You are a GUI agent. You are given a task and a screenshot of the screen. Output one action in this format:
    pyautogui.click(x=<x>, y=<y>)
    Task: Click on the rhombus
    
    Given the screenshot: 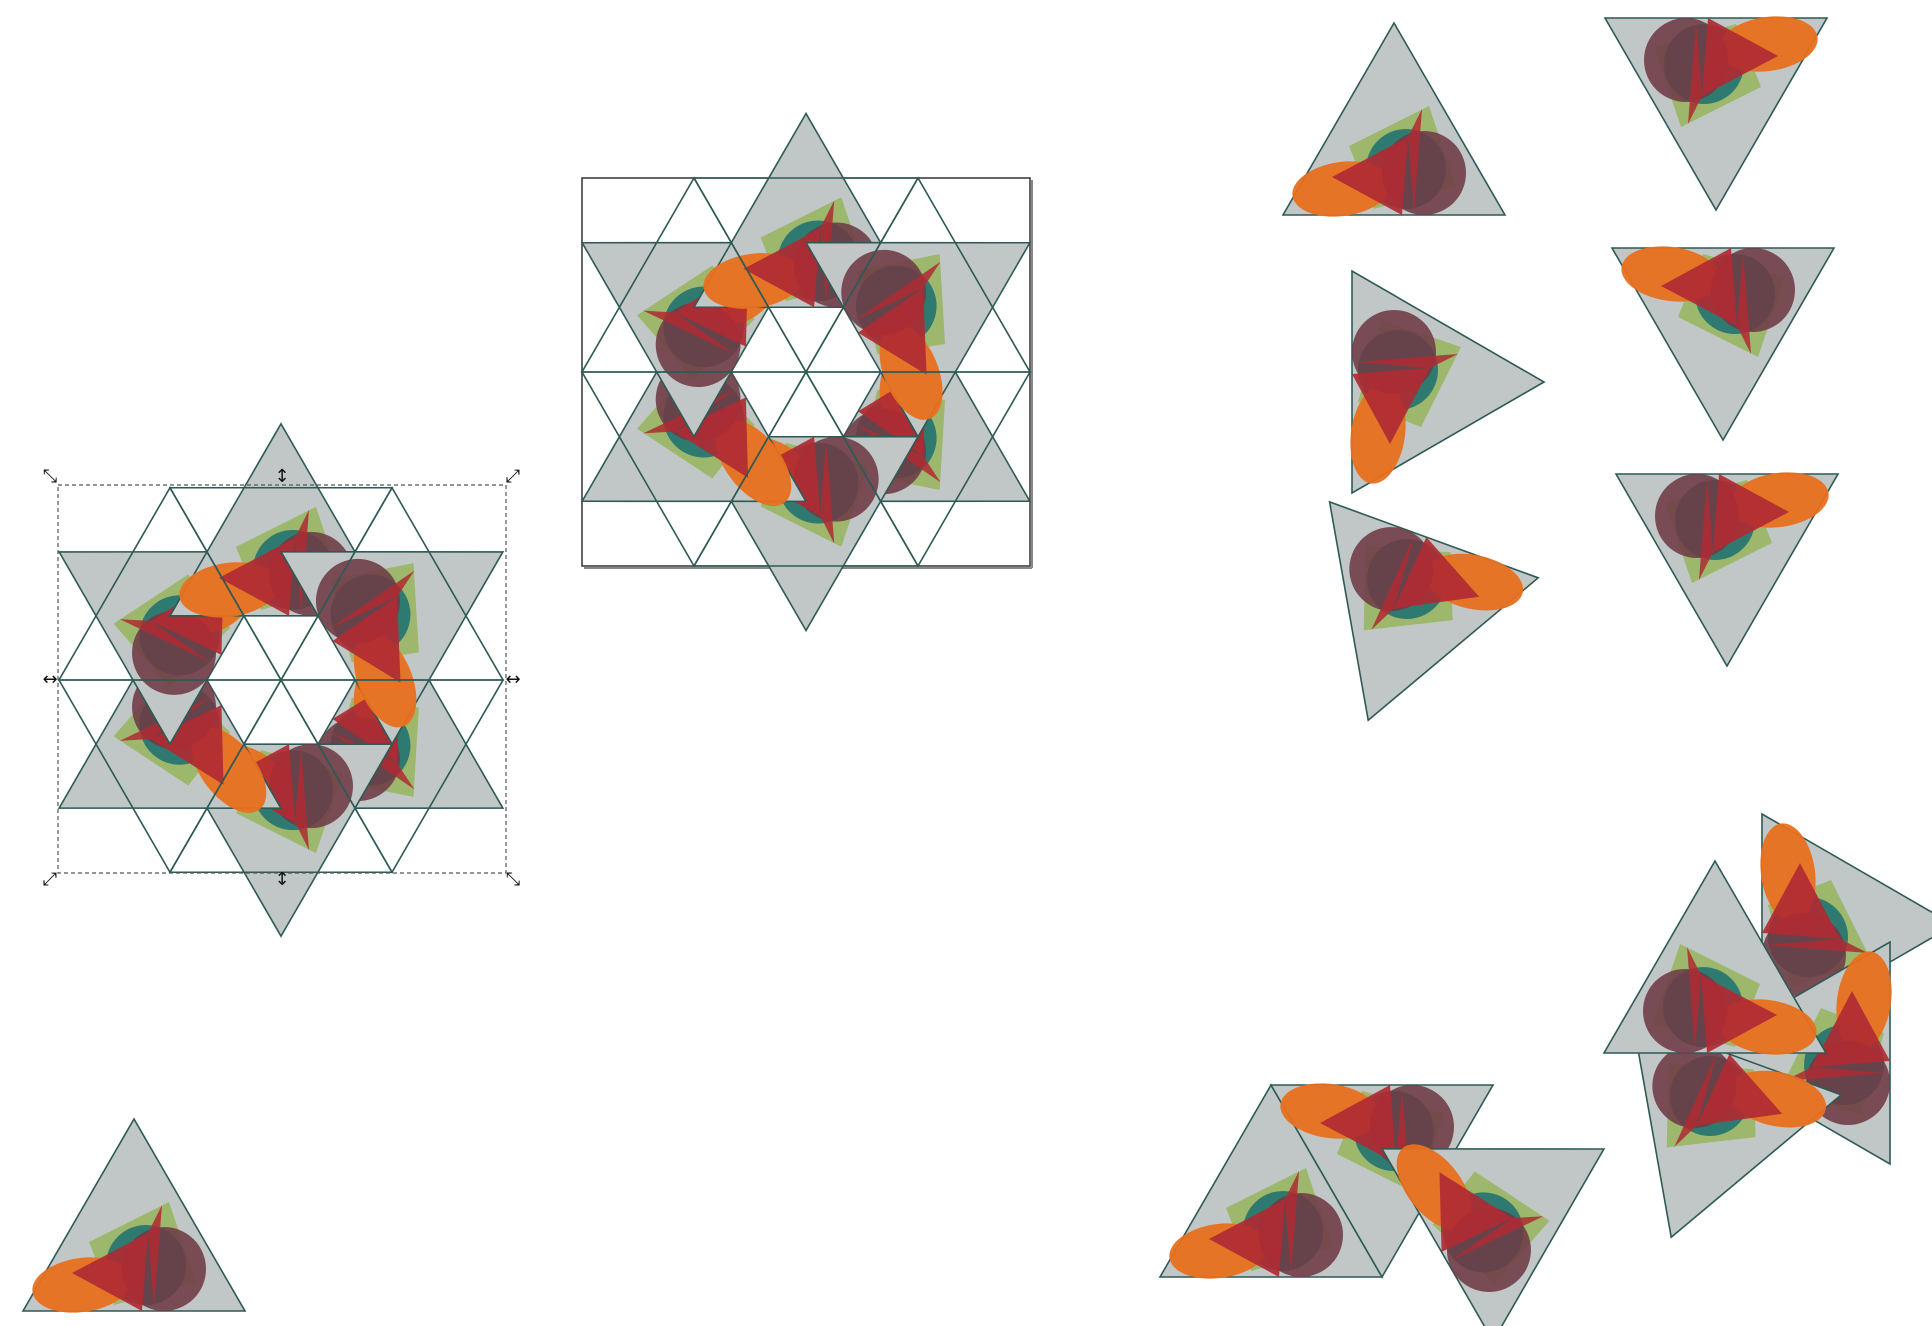 What is the action you would take?
    pyautogui.click(x=1749, y=1044)
    